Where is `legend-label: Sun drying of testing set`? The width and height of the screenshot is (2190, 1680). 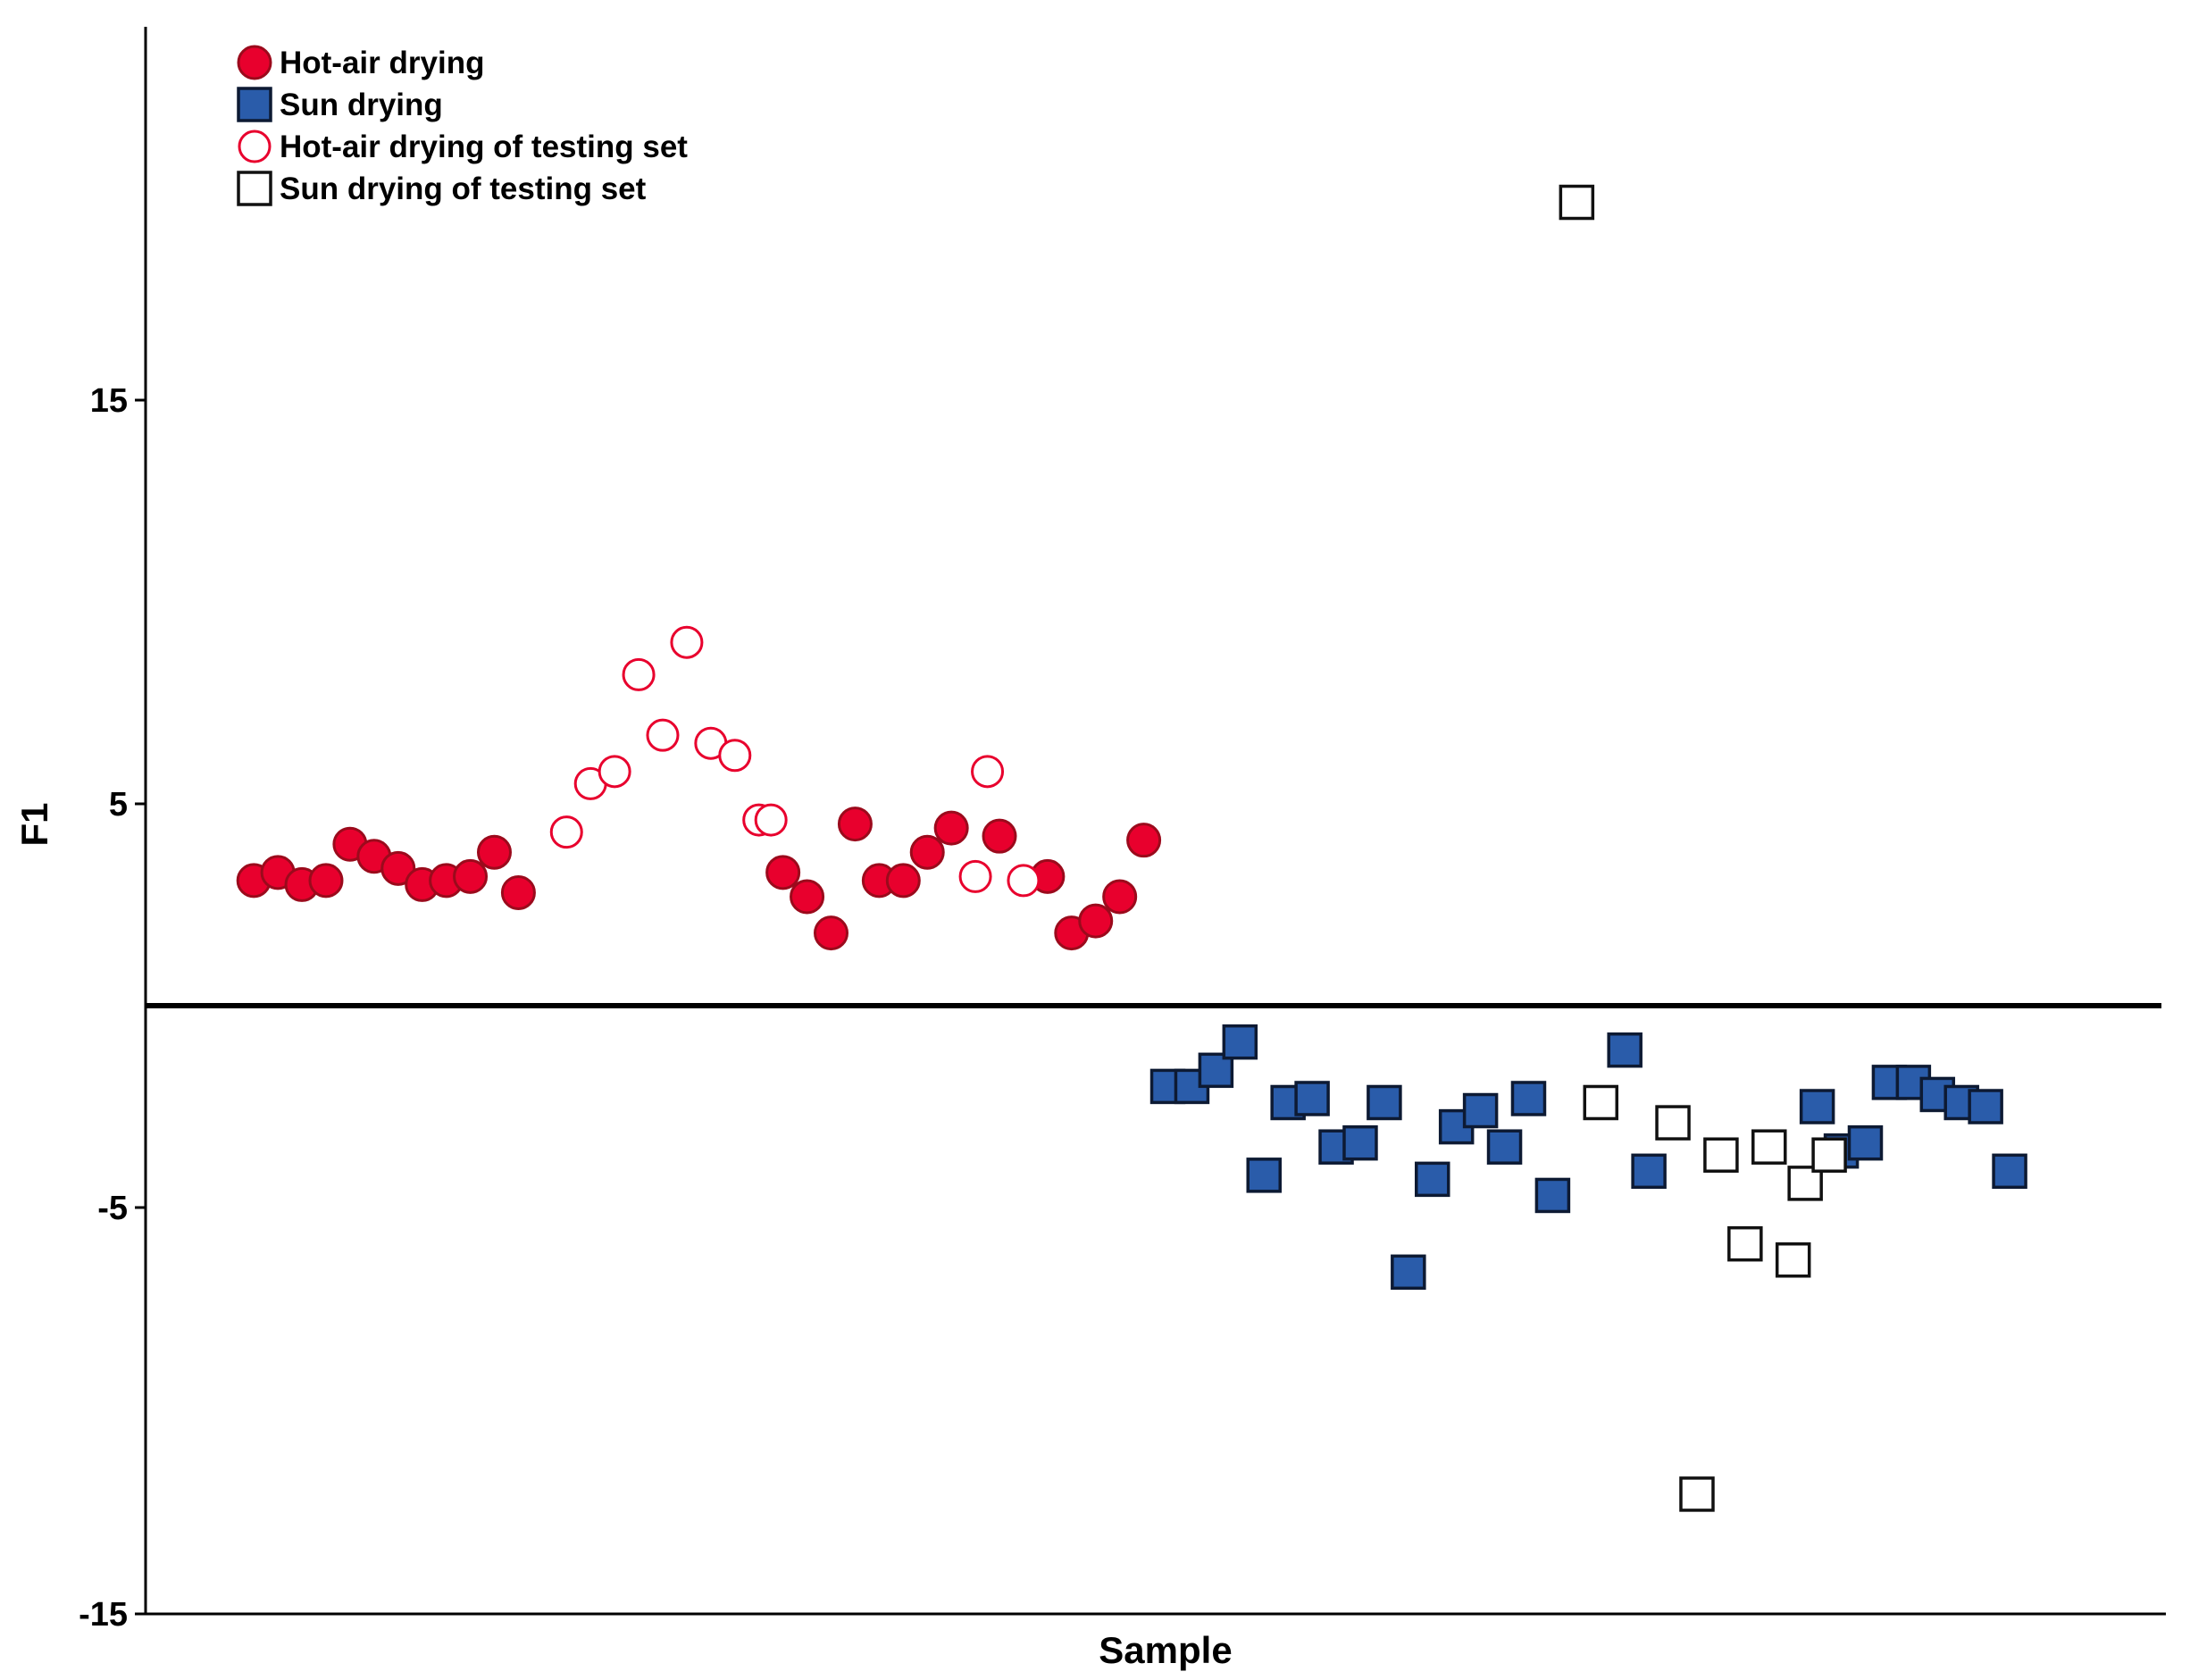 legend-label: Sun drying of testing set is located at coordinates (463, 188).